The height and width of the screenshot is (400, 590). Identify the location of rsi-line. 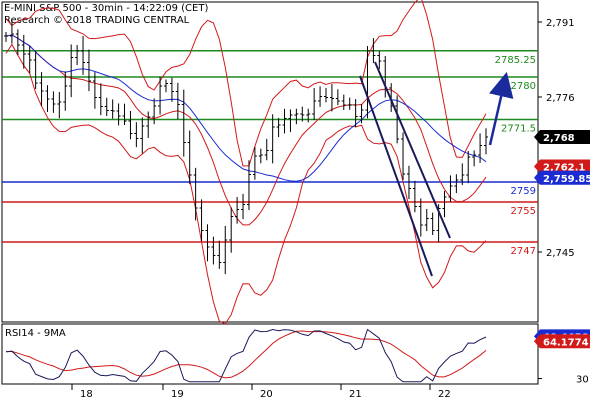
(246, 355).